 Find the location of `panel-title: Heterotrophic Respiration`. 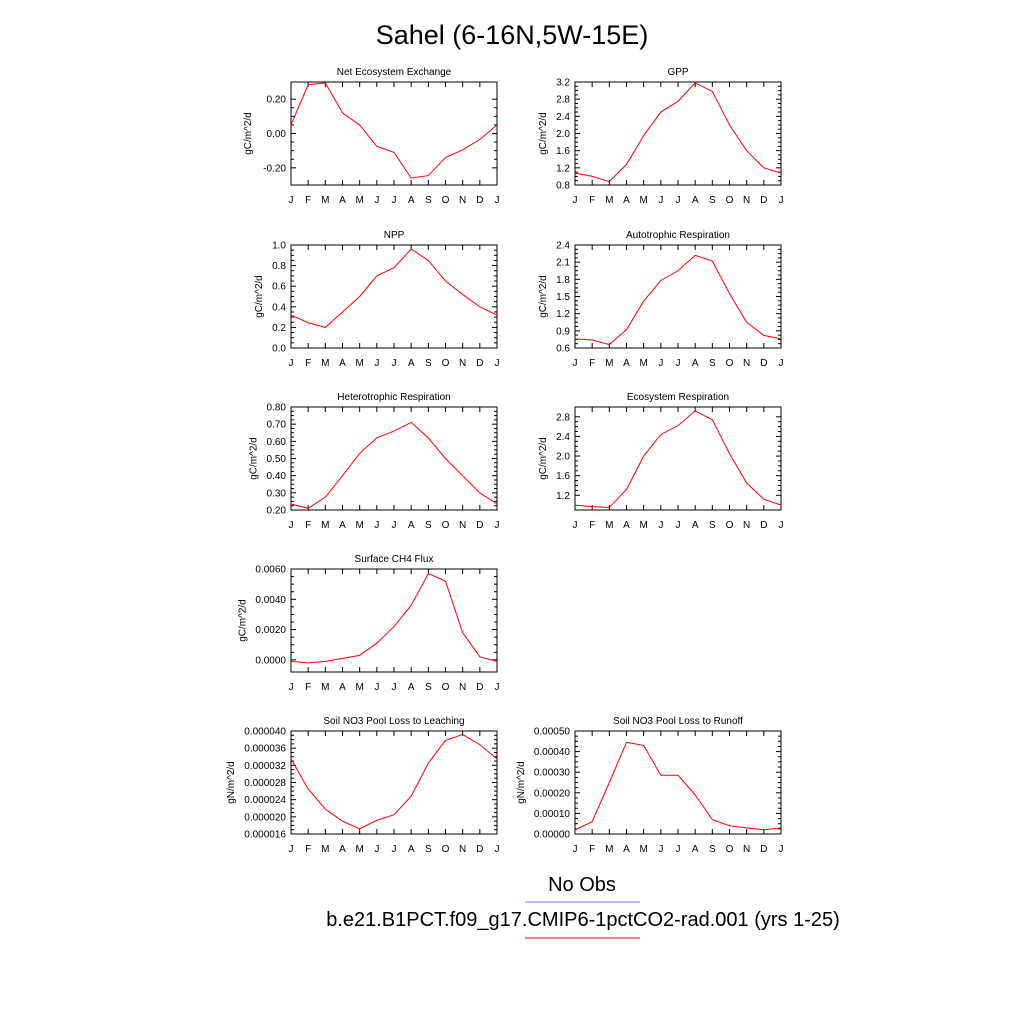

panel-title: Heterotrophic Respiration is located at coordinates (393, 397).